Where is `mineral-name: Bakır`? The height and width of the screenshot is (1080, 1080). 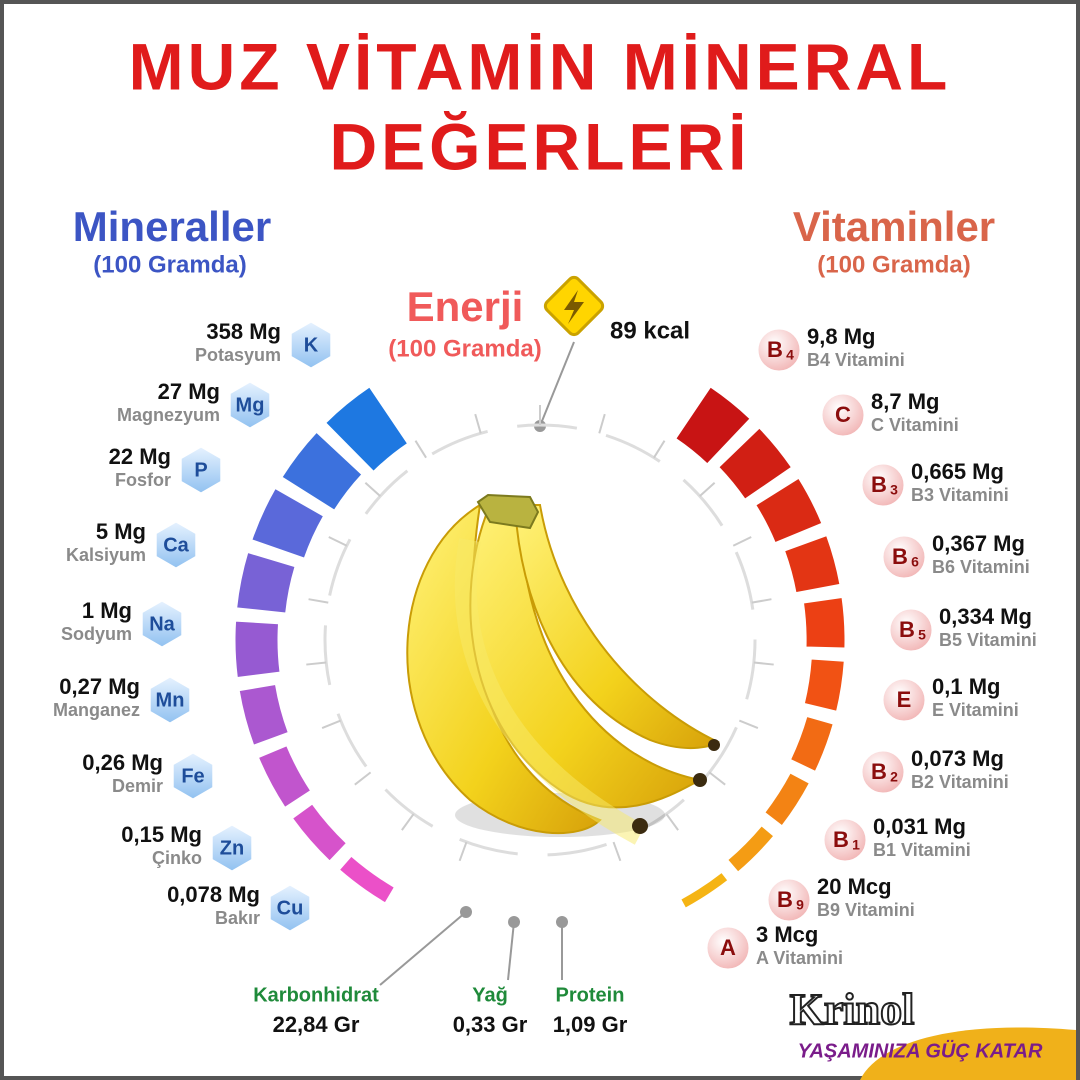 mineral-name: Bakır is located at coordinates (237, 918).